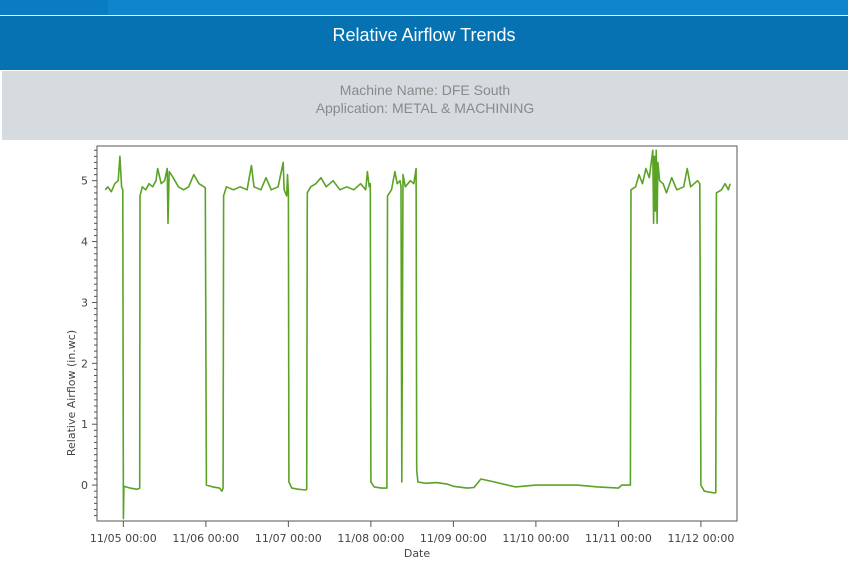 This screenshot has width=848, height=584. I want to click on x-tick-label: 11/11 00:00, so click(618, 538).